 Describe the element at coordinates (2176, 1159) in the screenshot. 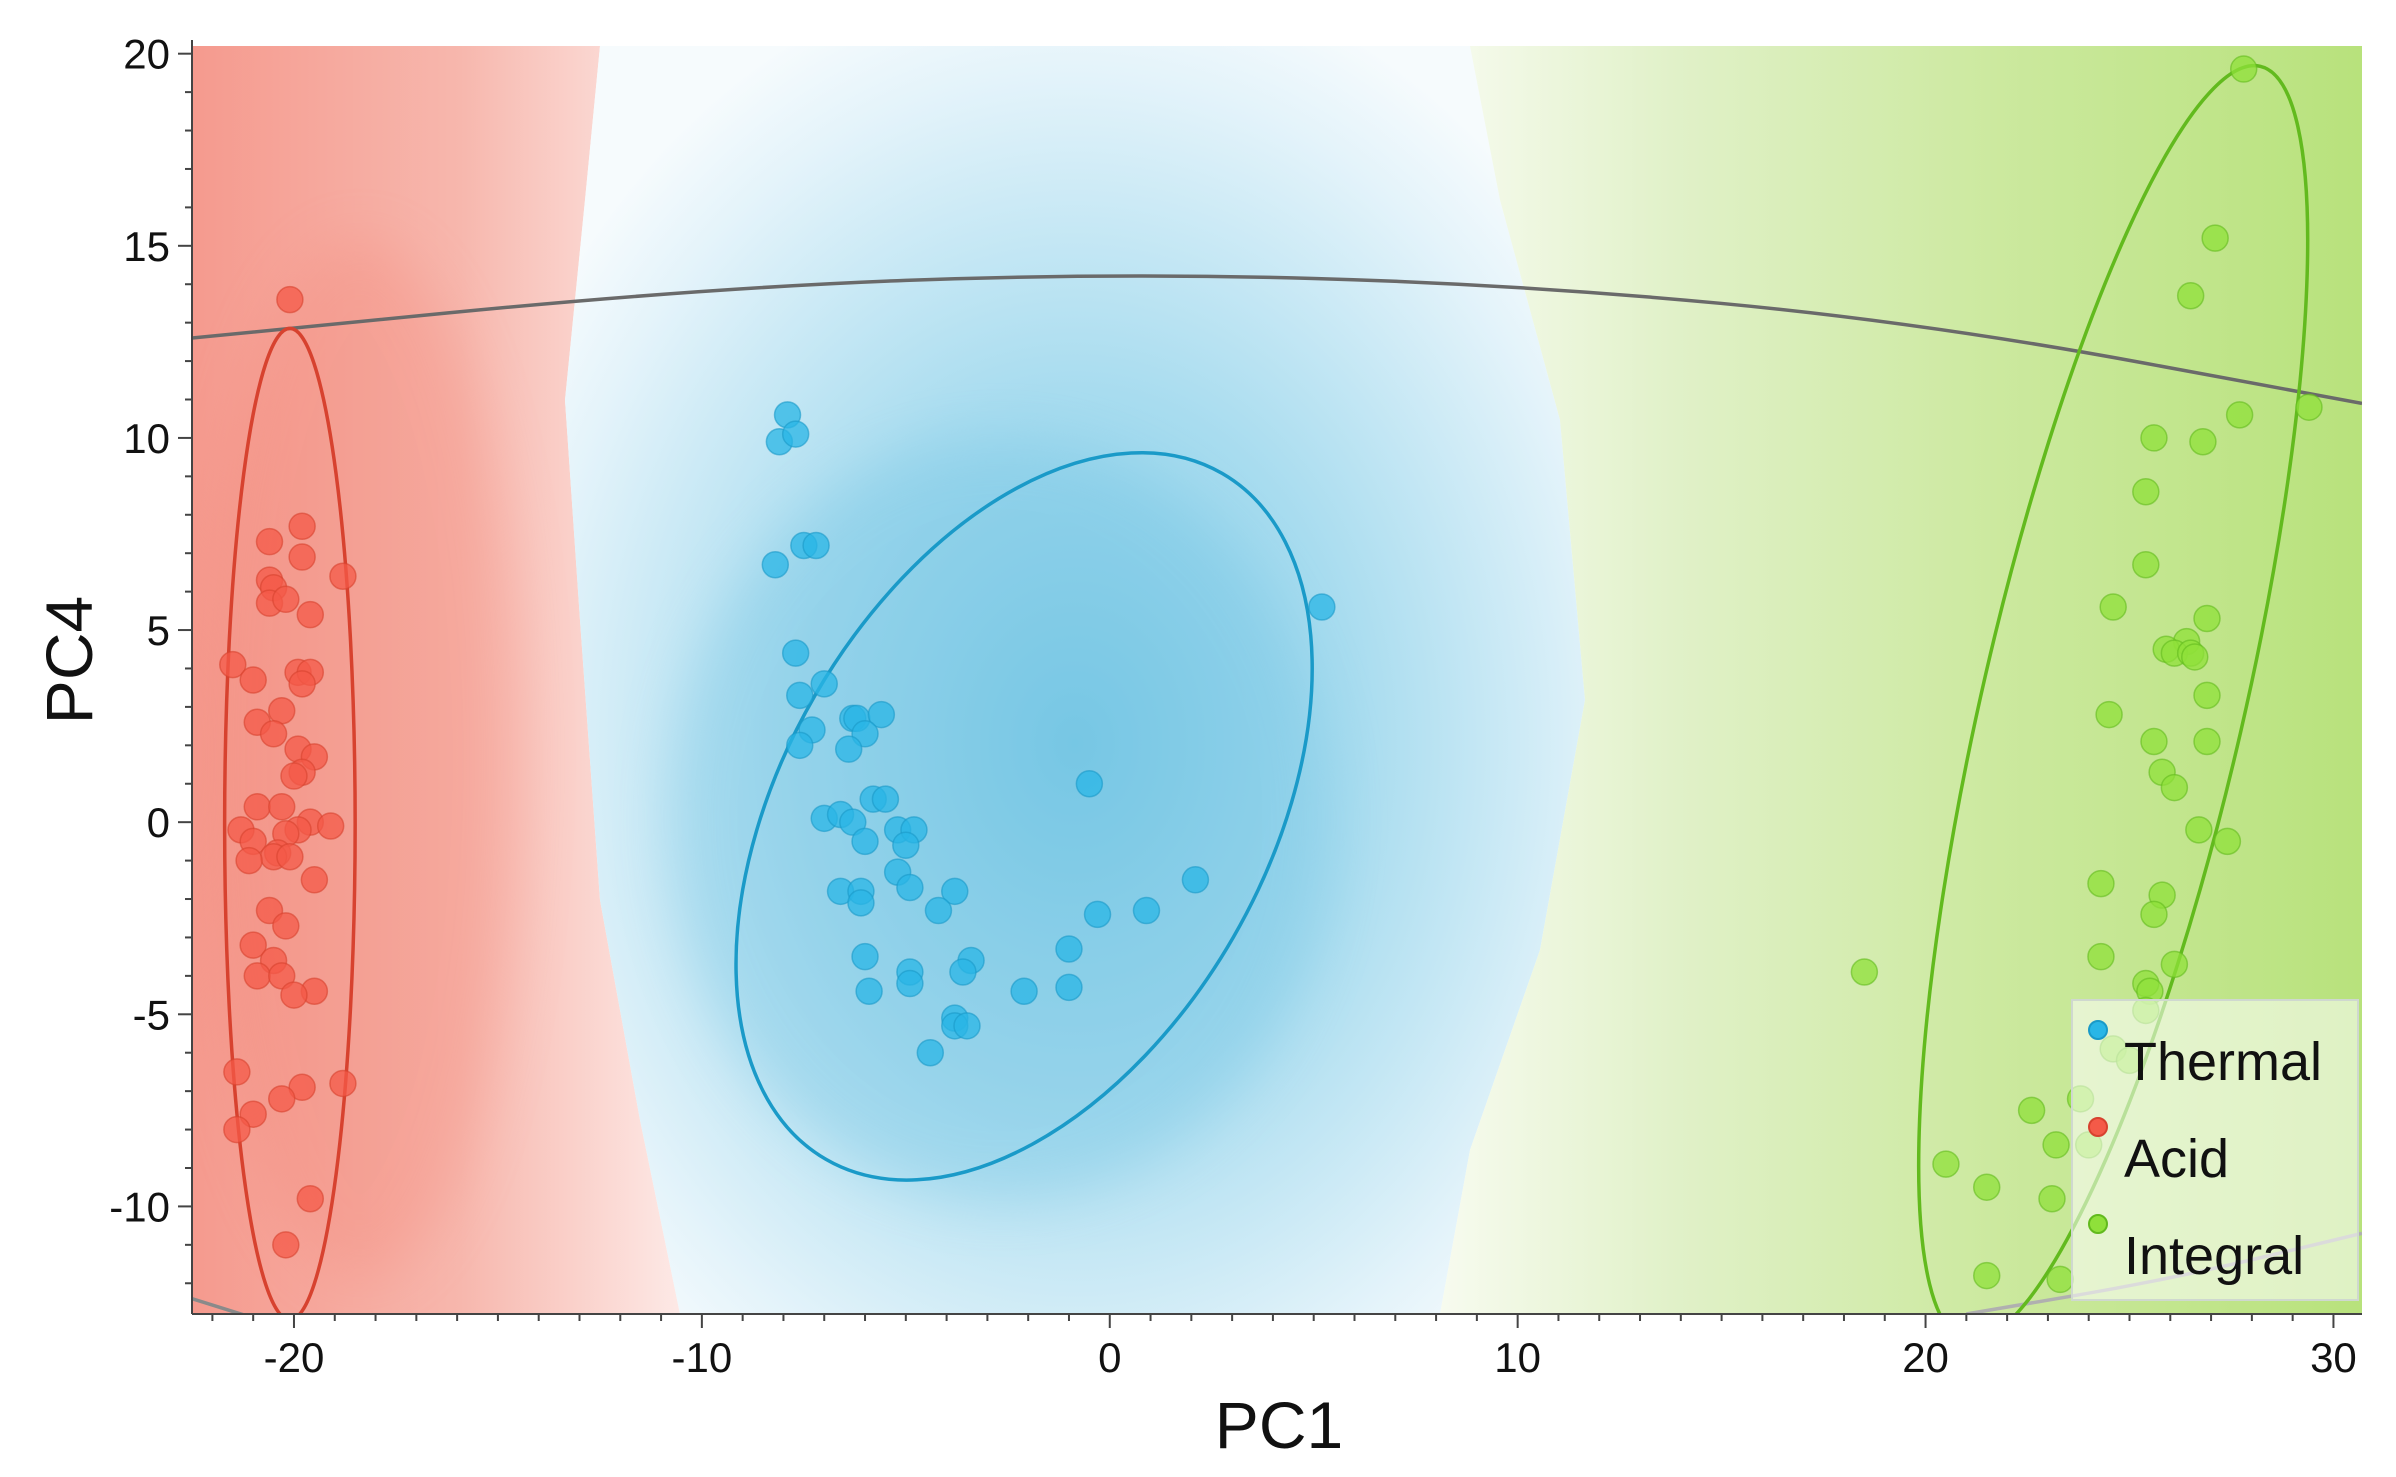

I see `legend-label-acid: Acid` at that location.